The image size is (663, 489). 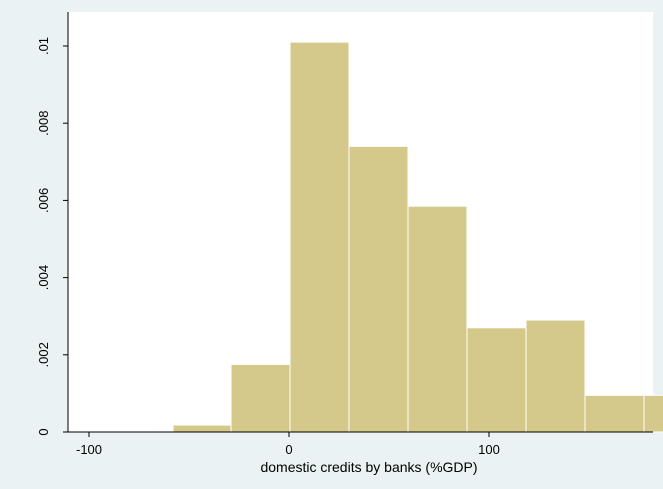 What do you see at coordinates (43, 431) in the screenshot?
I see `y-tick-label: 0` at bounding box center [43, 431].